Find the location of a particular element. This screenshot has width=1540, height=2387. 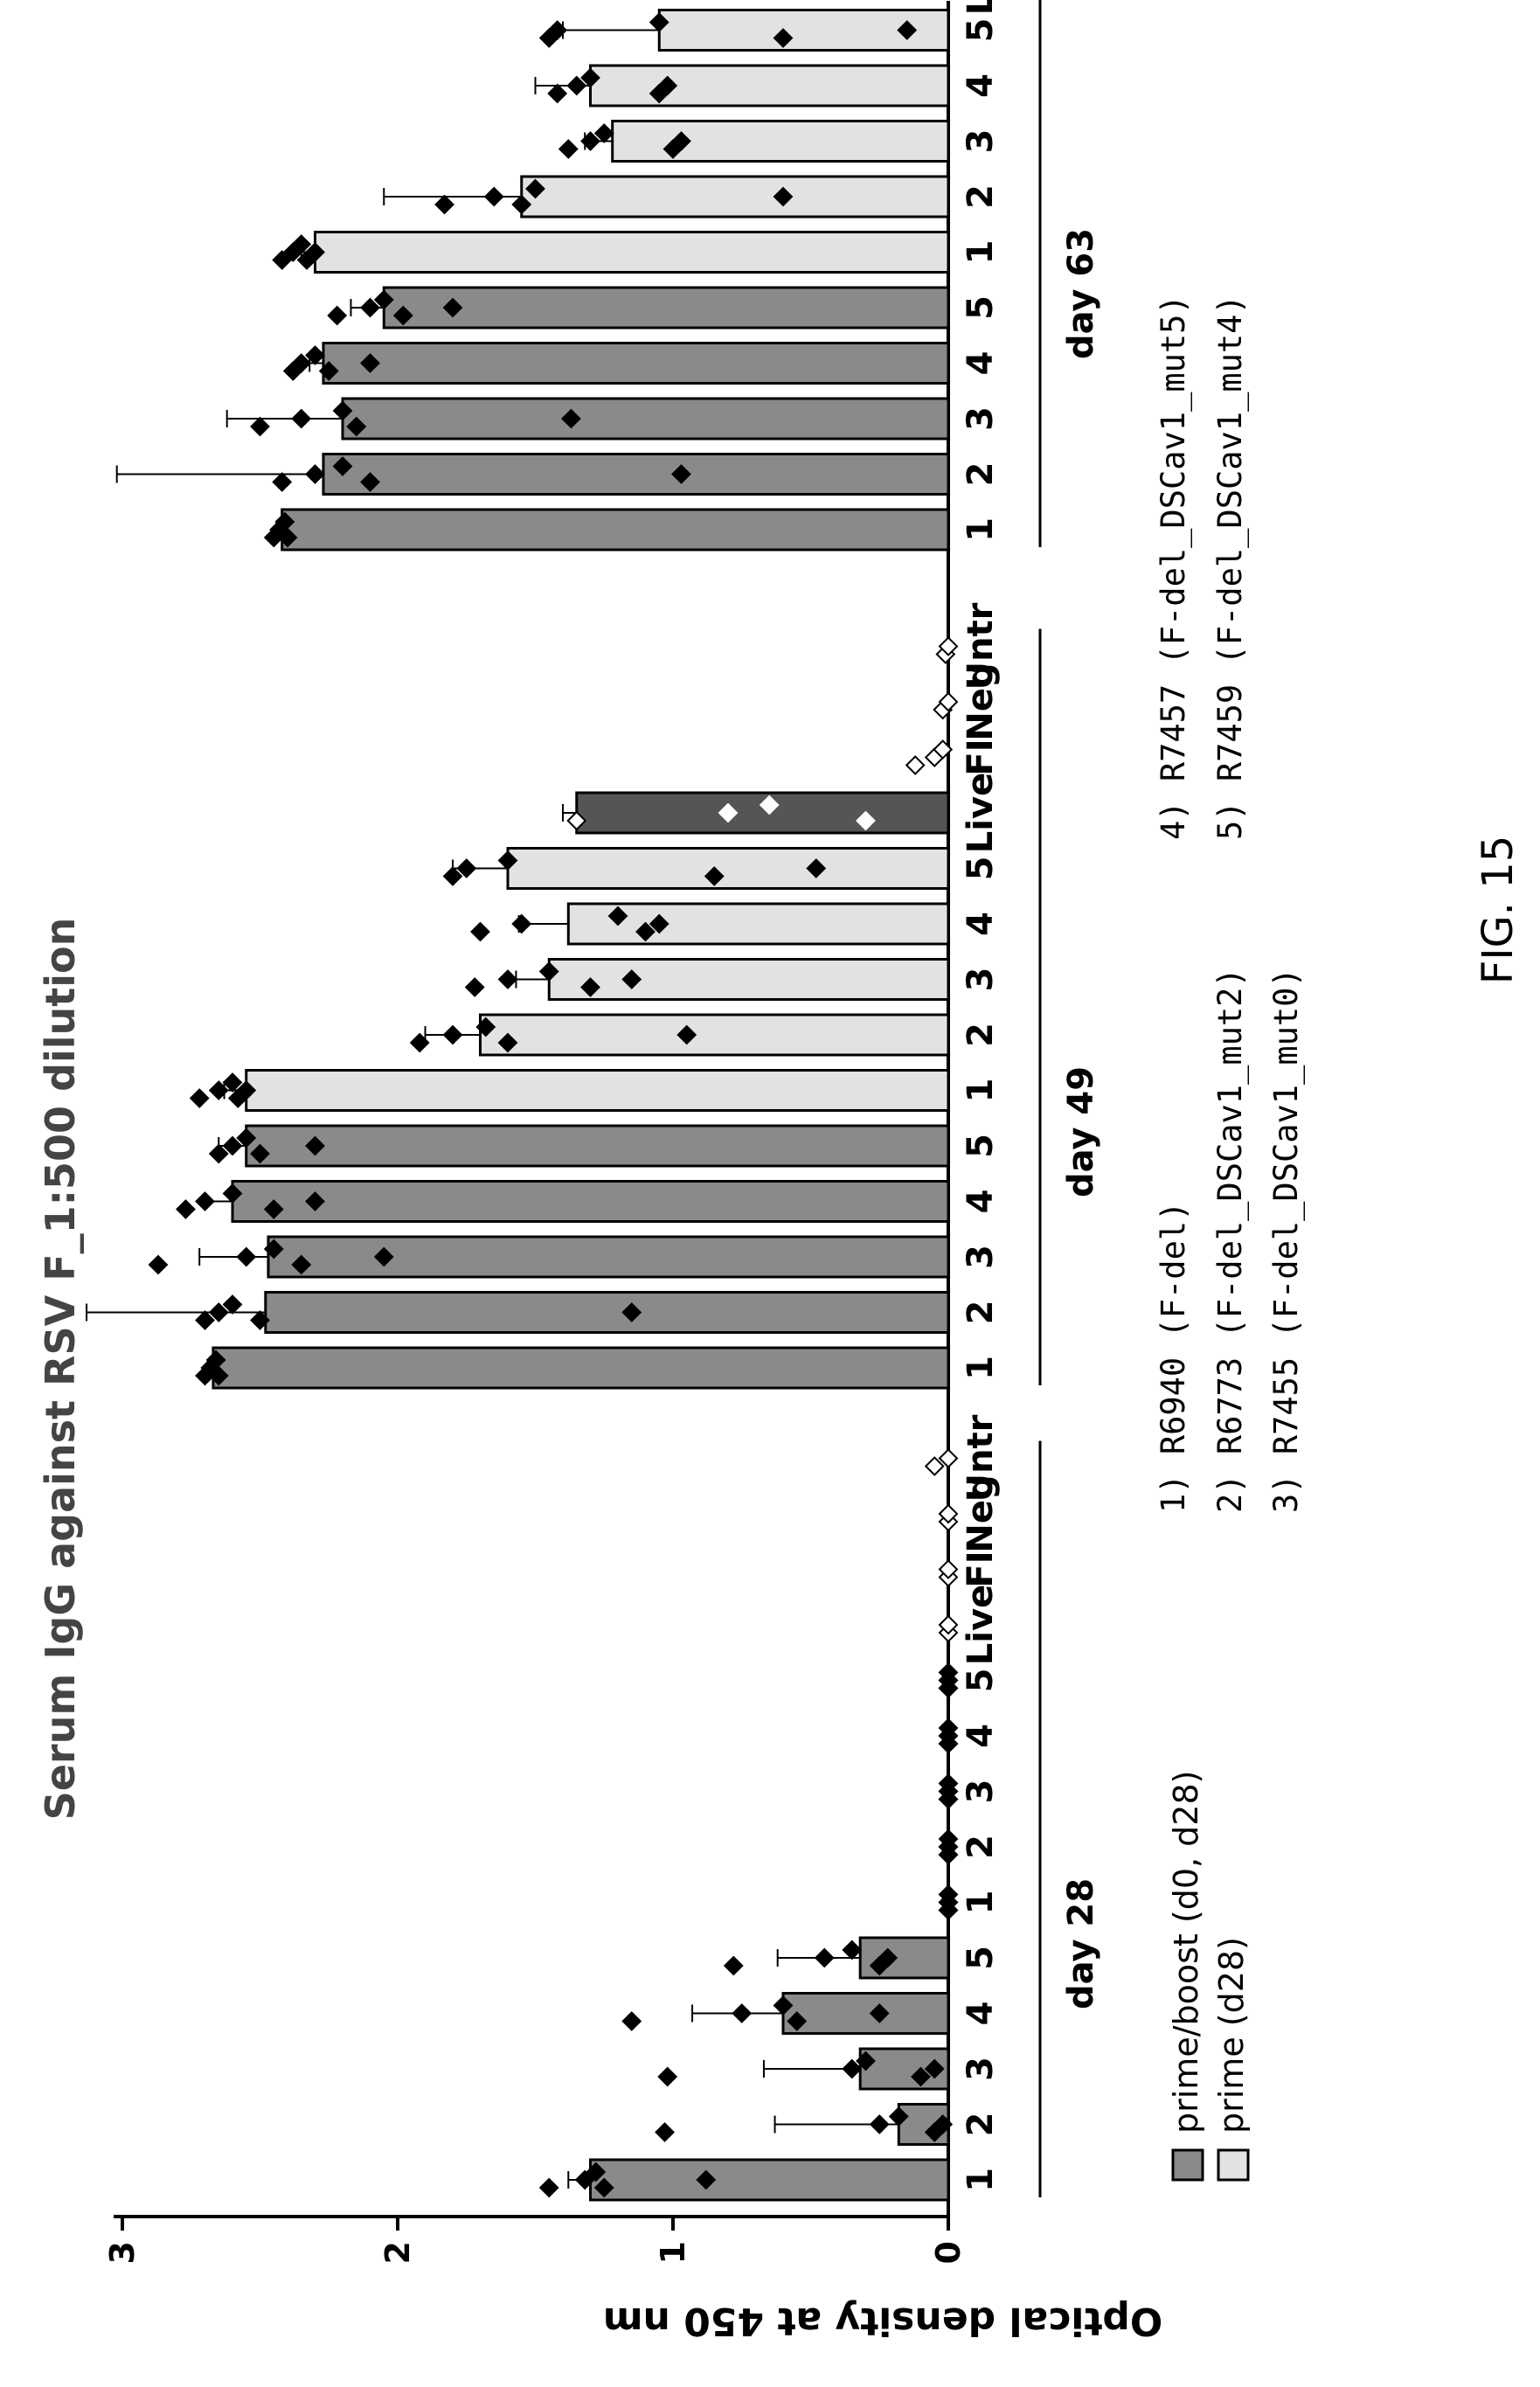

figure-label: FIG. 15 is located at coordinates (1498, 911).